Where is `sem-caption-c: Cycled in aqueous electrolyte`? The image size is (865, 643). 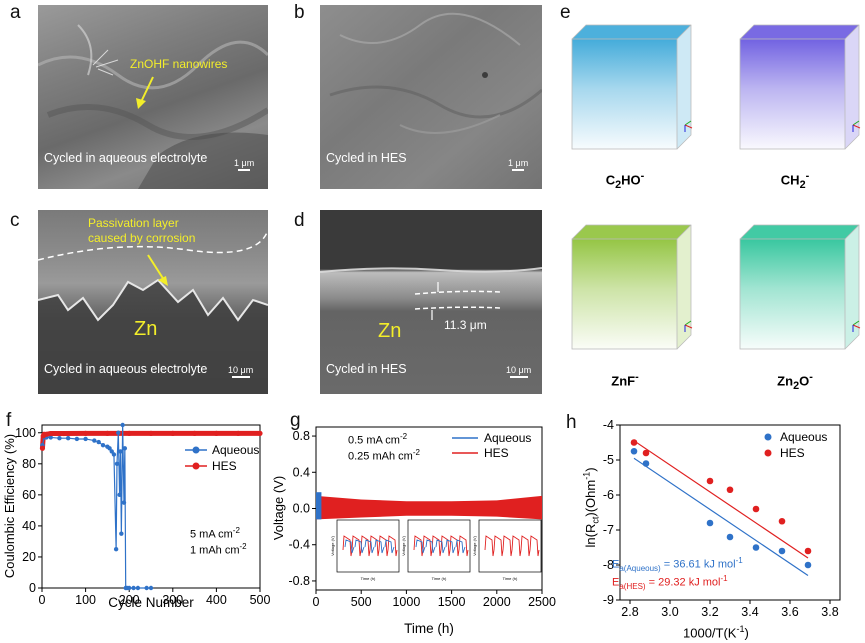 sem-caption-c: Cycled in aqueous electrolyte is located at coordinates (126, 369).